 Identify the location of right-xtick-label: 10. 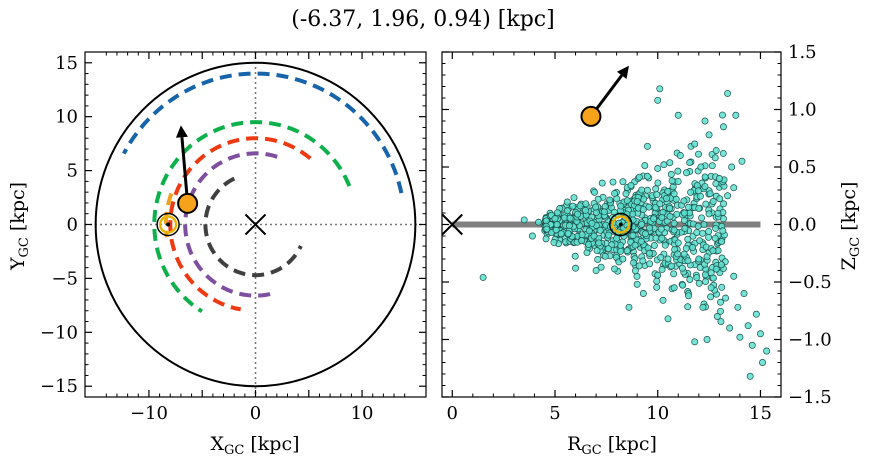
(657, 413).